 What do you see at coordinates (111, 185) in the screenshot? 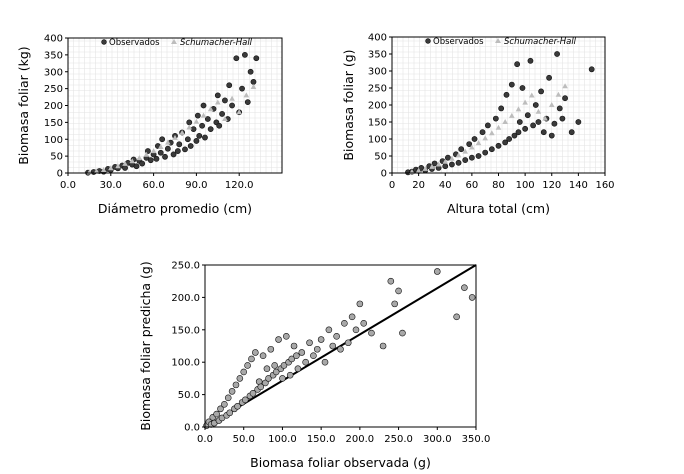
I see `x-tick-label: 30.0` at bounding box center [111, 185].